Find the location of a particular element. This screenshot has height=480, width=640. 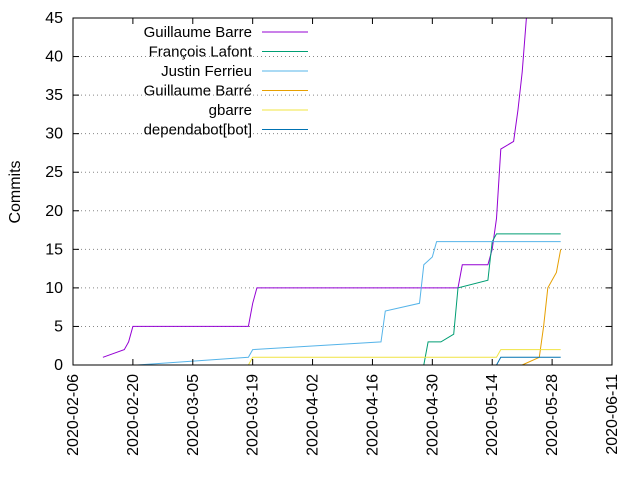

x-tick-label: 2020-04-16 is located at coordinates (372, 415).